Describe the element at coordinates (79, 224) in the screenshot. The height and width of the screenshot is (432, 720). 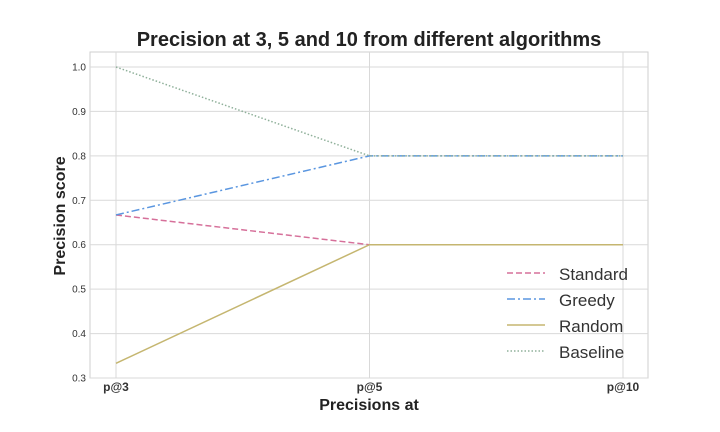
I see `y-axis-ticks: 0.3 0.4 0.5 0.6 0.7 0.8 0.9 1.0` at that location.